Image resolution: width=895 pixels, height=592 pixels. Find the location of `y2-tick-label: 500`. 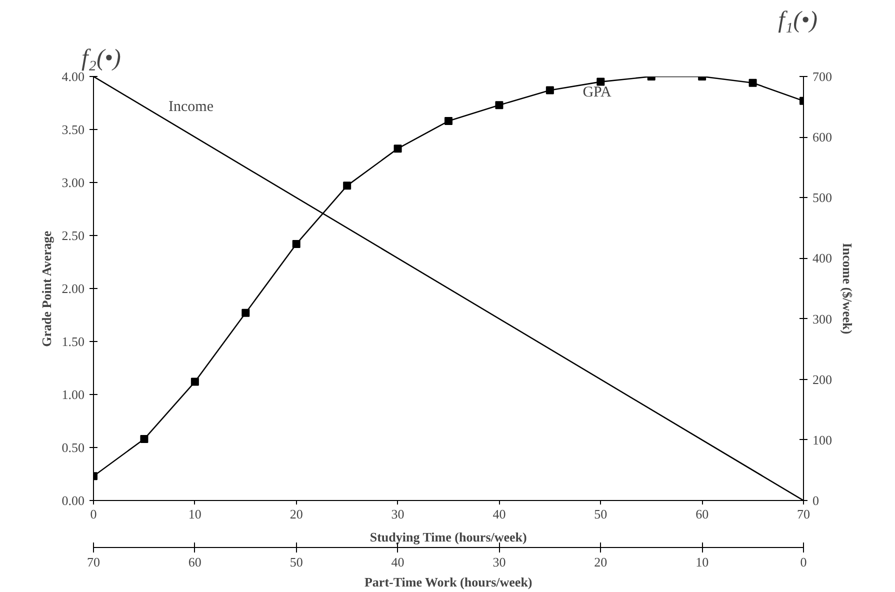

y2-tick-label: 500 is located at coordinates (822, 198).